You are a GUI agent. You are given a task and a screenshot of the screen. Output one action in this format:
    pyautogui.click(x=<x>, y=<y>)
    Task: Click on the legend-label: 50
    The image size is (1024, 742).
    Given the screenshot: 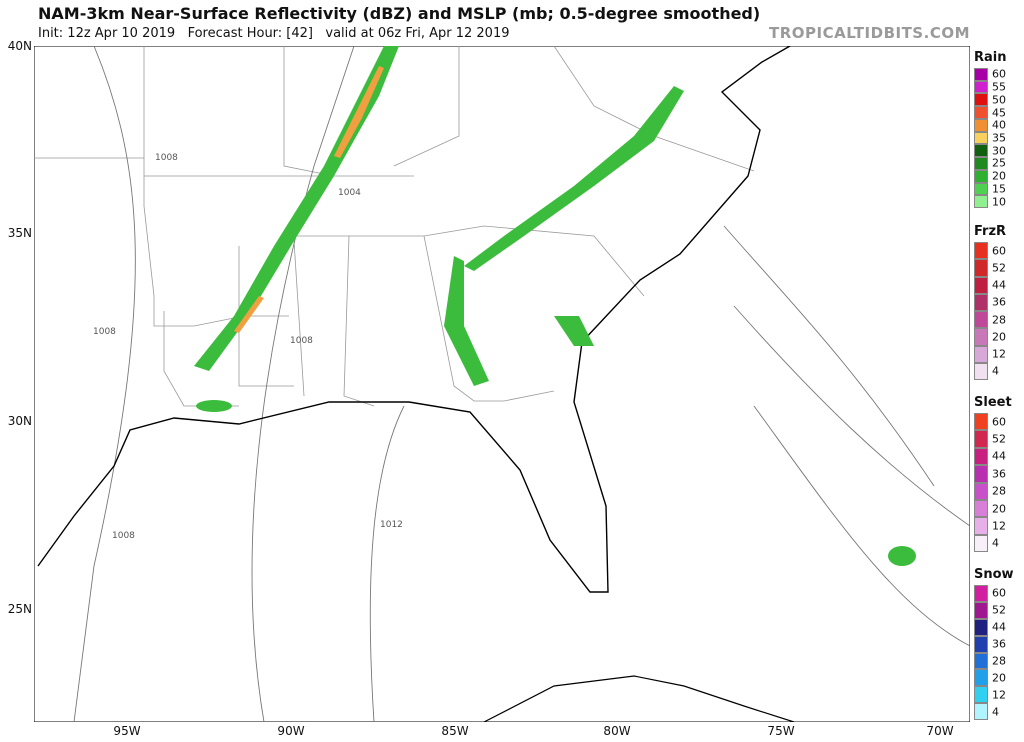 What is the action you would take?
    pyautogui.click(x=999, y=100)
    